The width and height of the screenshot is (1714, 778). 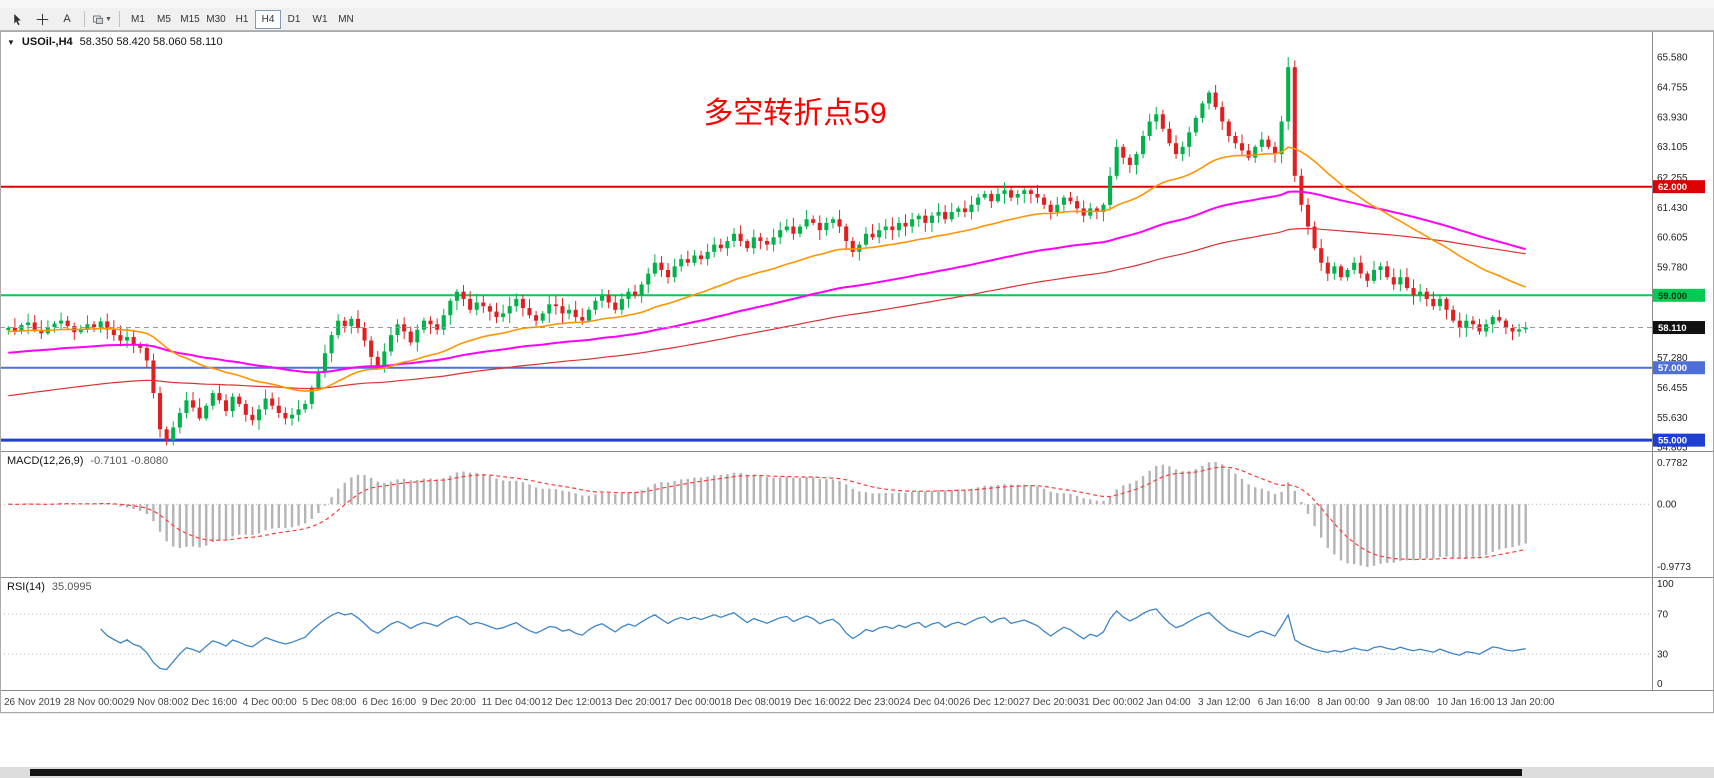 What do you see at coordinates (1672, 418) in the screenshot?
I see `svg-text: 55.630` at bounding box center [1672, 418].